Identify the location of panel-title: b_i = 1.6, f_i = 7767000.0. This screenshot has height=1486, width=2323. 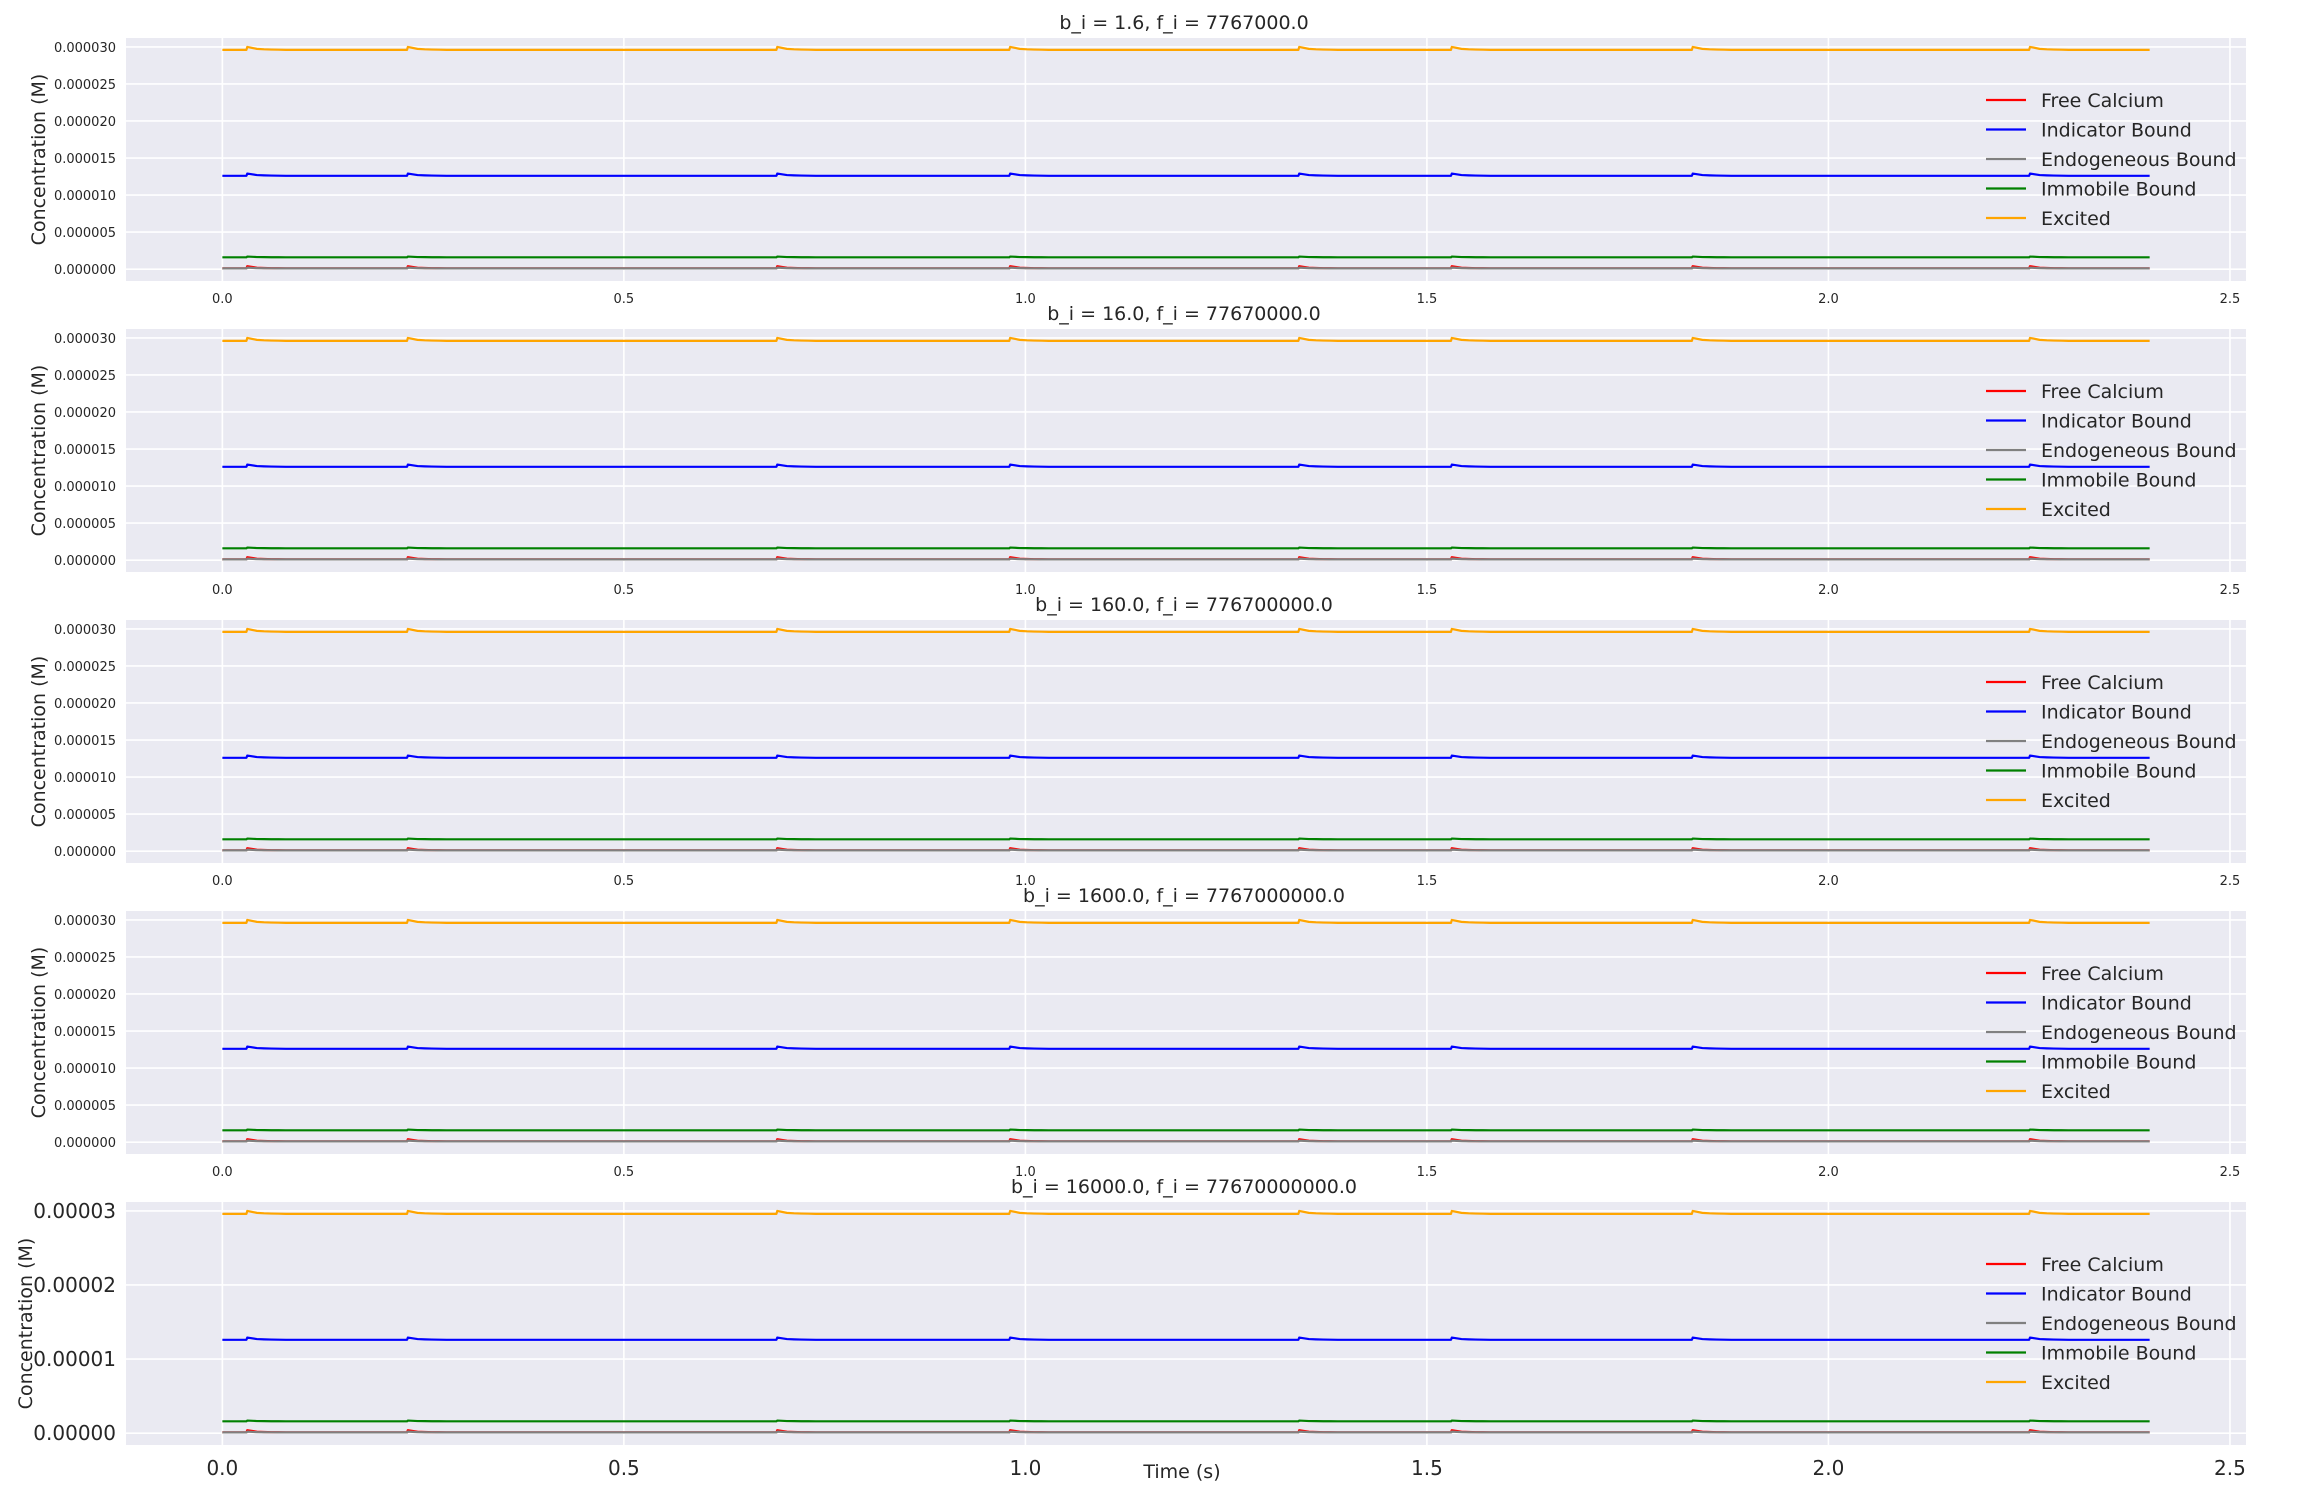
(1183, 23).